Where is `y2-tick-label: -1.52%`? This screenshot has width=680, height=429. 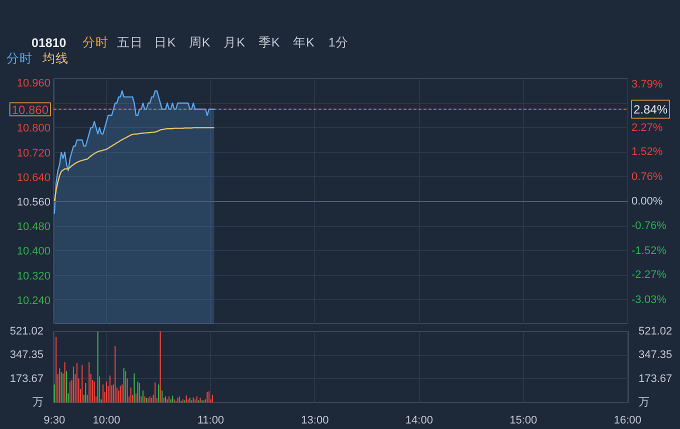
y2-tick-label: -1.52% is located at coordinates (649, 250).